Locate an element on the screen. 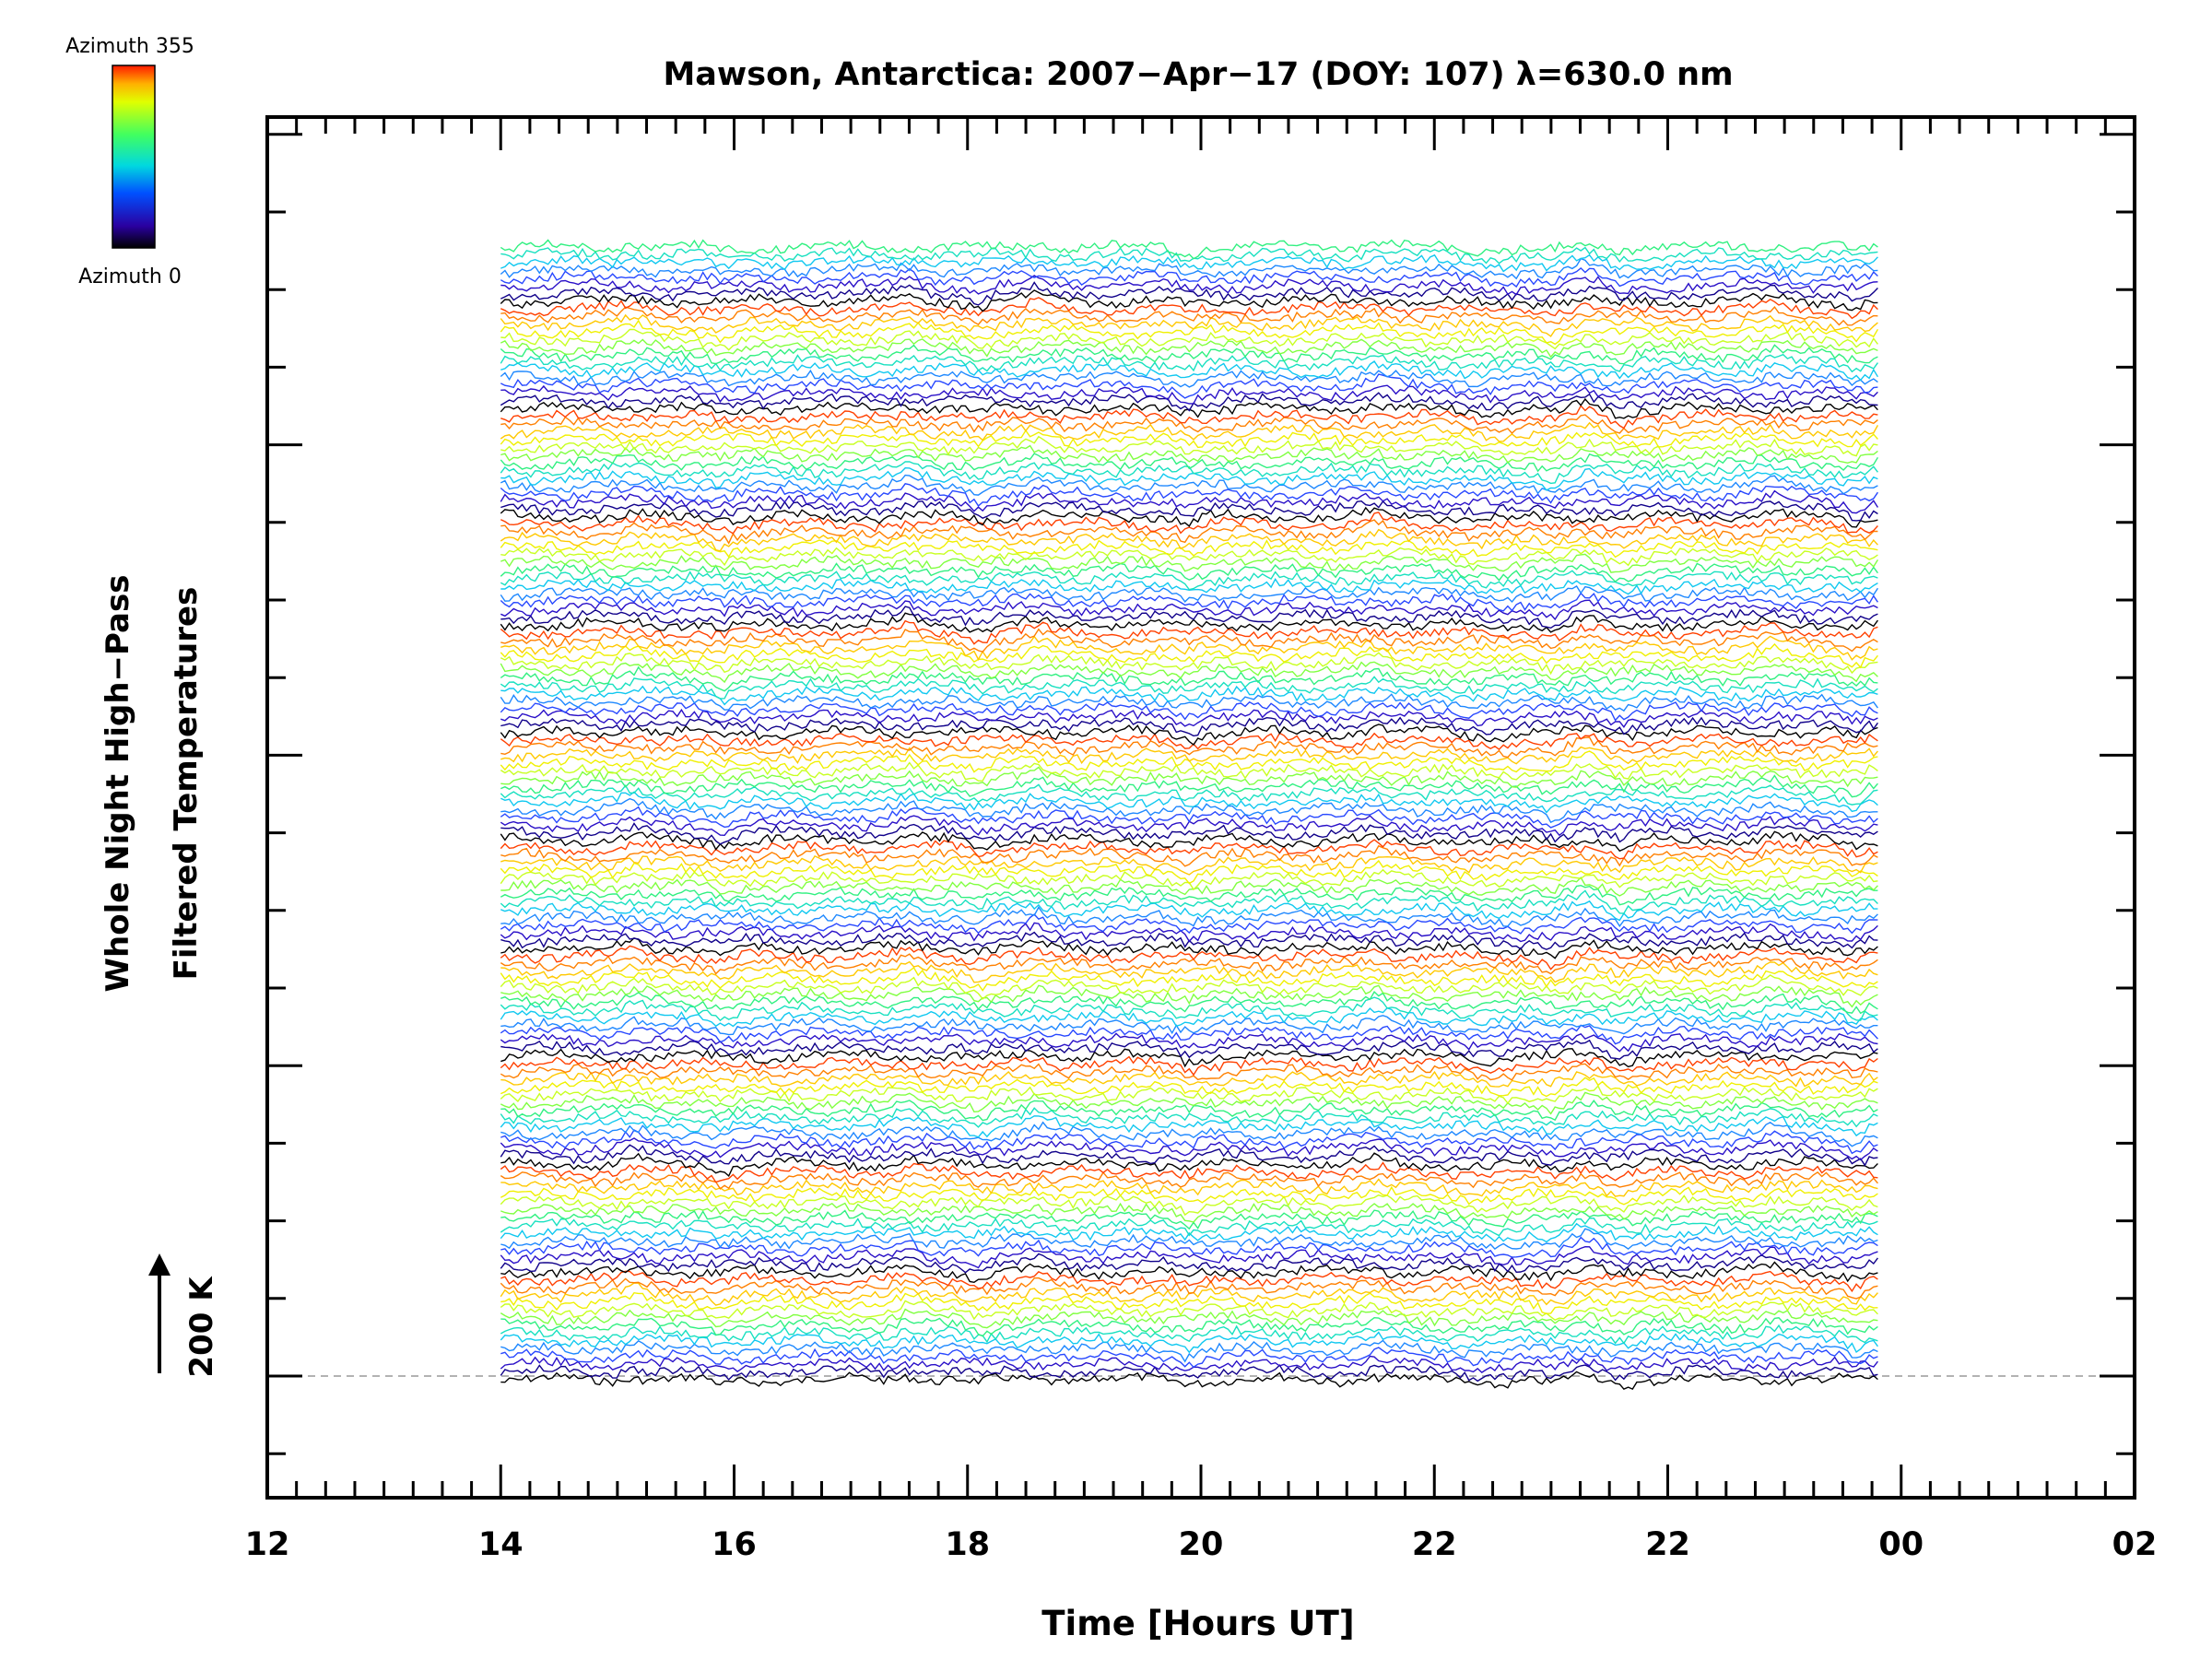  x-tick-label: 02 is located at coordinates (2135, 1544).